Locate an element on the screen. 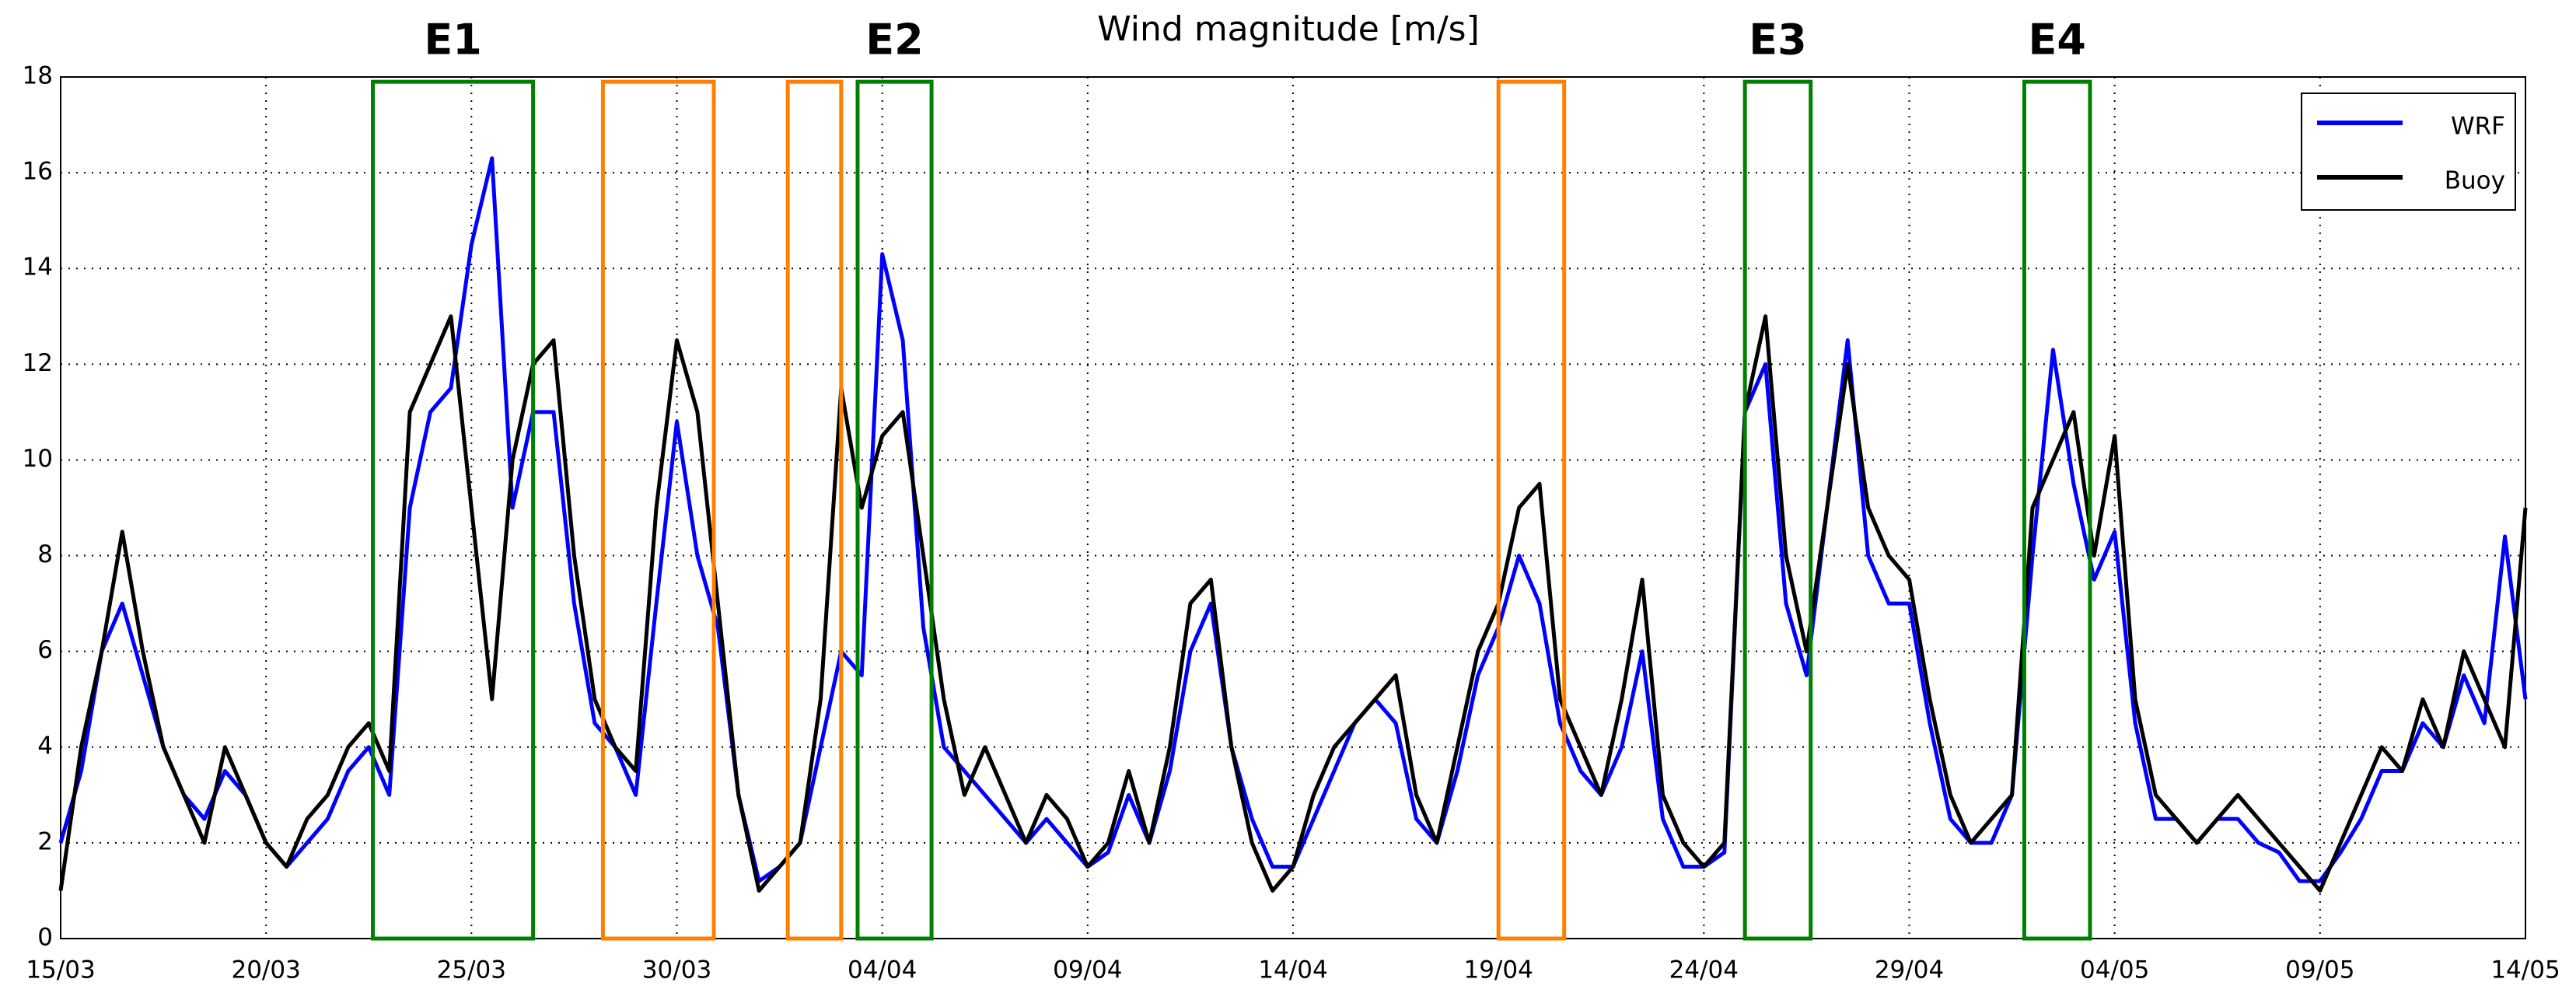 This screenshot has width=2576, height=1000. x-tick-label: 09/04 is located at coordinates (1087, 970).